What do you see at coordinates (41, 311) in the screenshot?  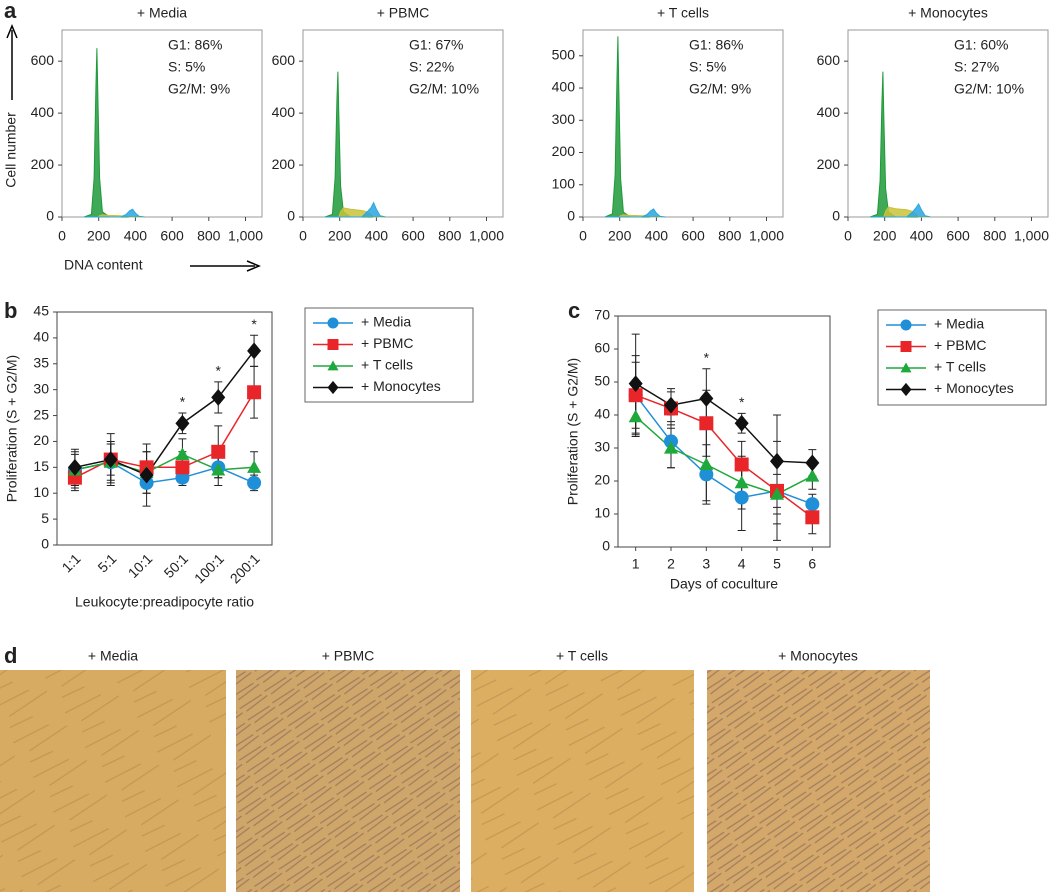 I see `y-tick-label: 45` at bounding box center [41, 311].